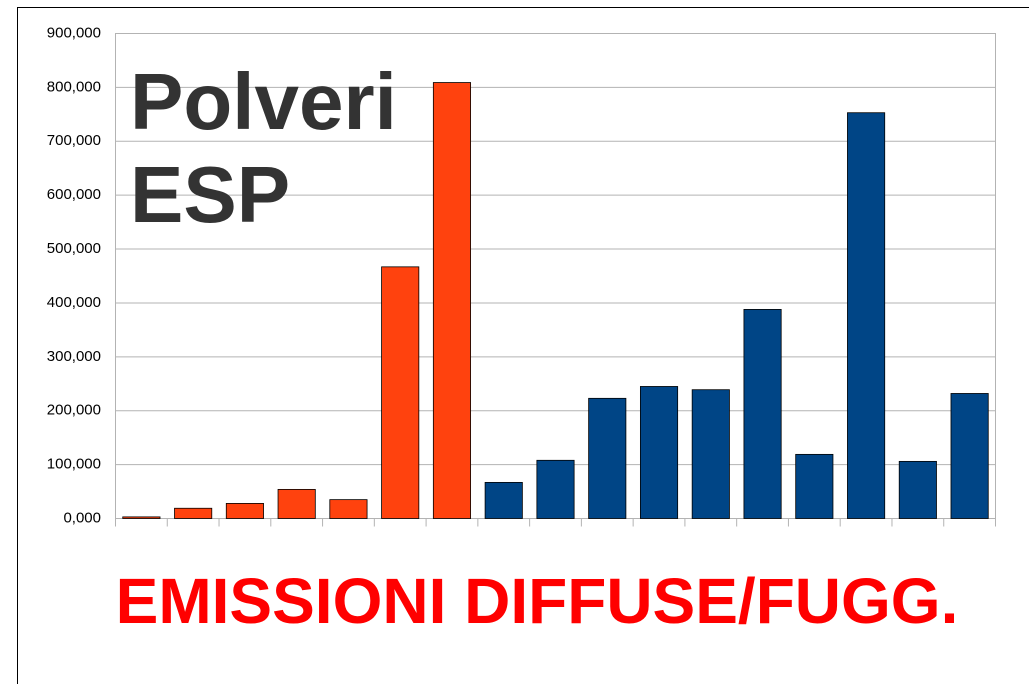 The image size is (1029, 684). I want to click on y-tick-label: 300,000, so click(74, 356).